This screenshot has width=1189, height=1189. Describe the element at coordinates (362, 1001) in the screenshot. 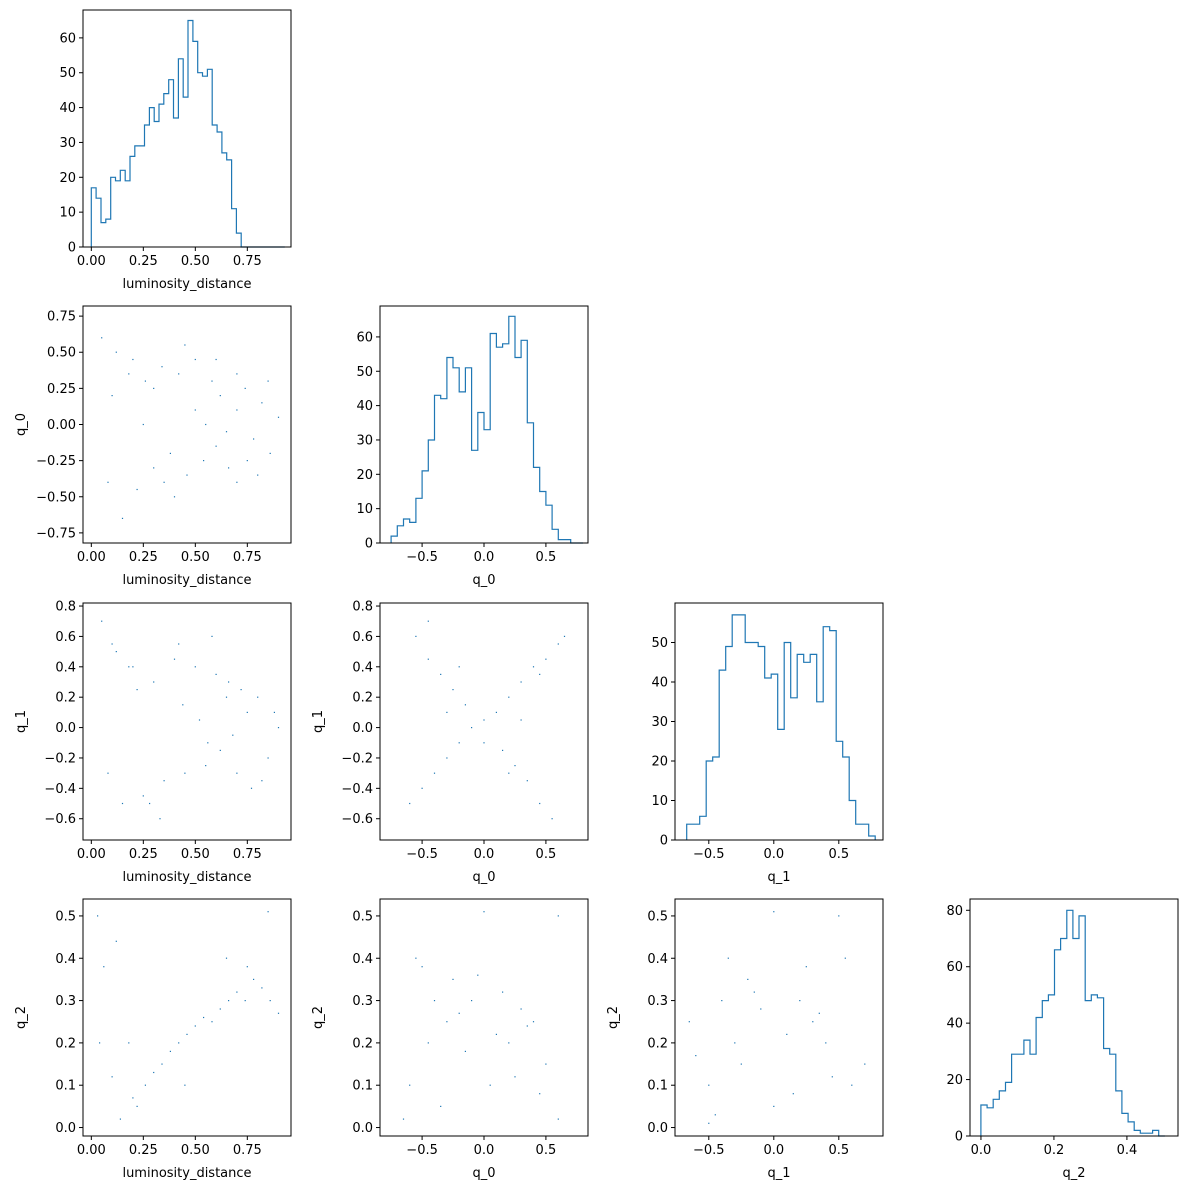

I see `y-tick-label: 0.3` at that location.